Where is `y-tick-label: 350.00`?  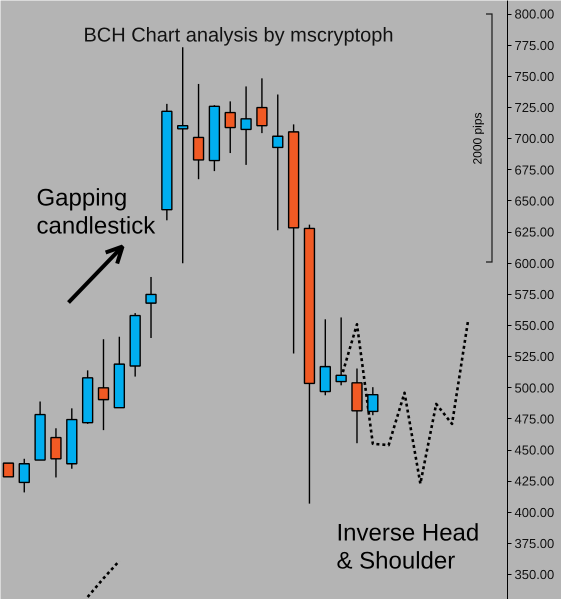 y-tick-label: 350.00 is located at coordinates (534, 574).